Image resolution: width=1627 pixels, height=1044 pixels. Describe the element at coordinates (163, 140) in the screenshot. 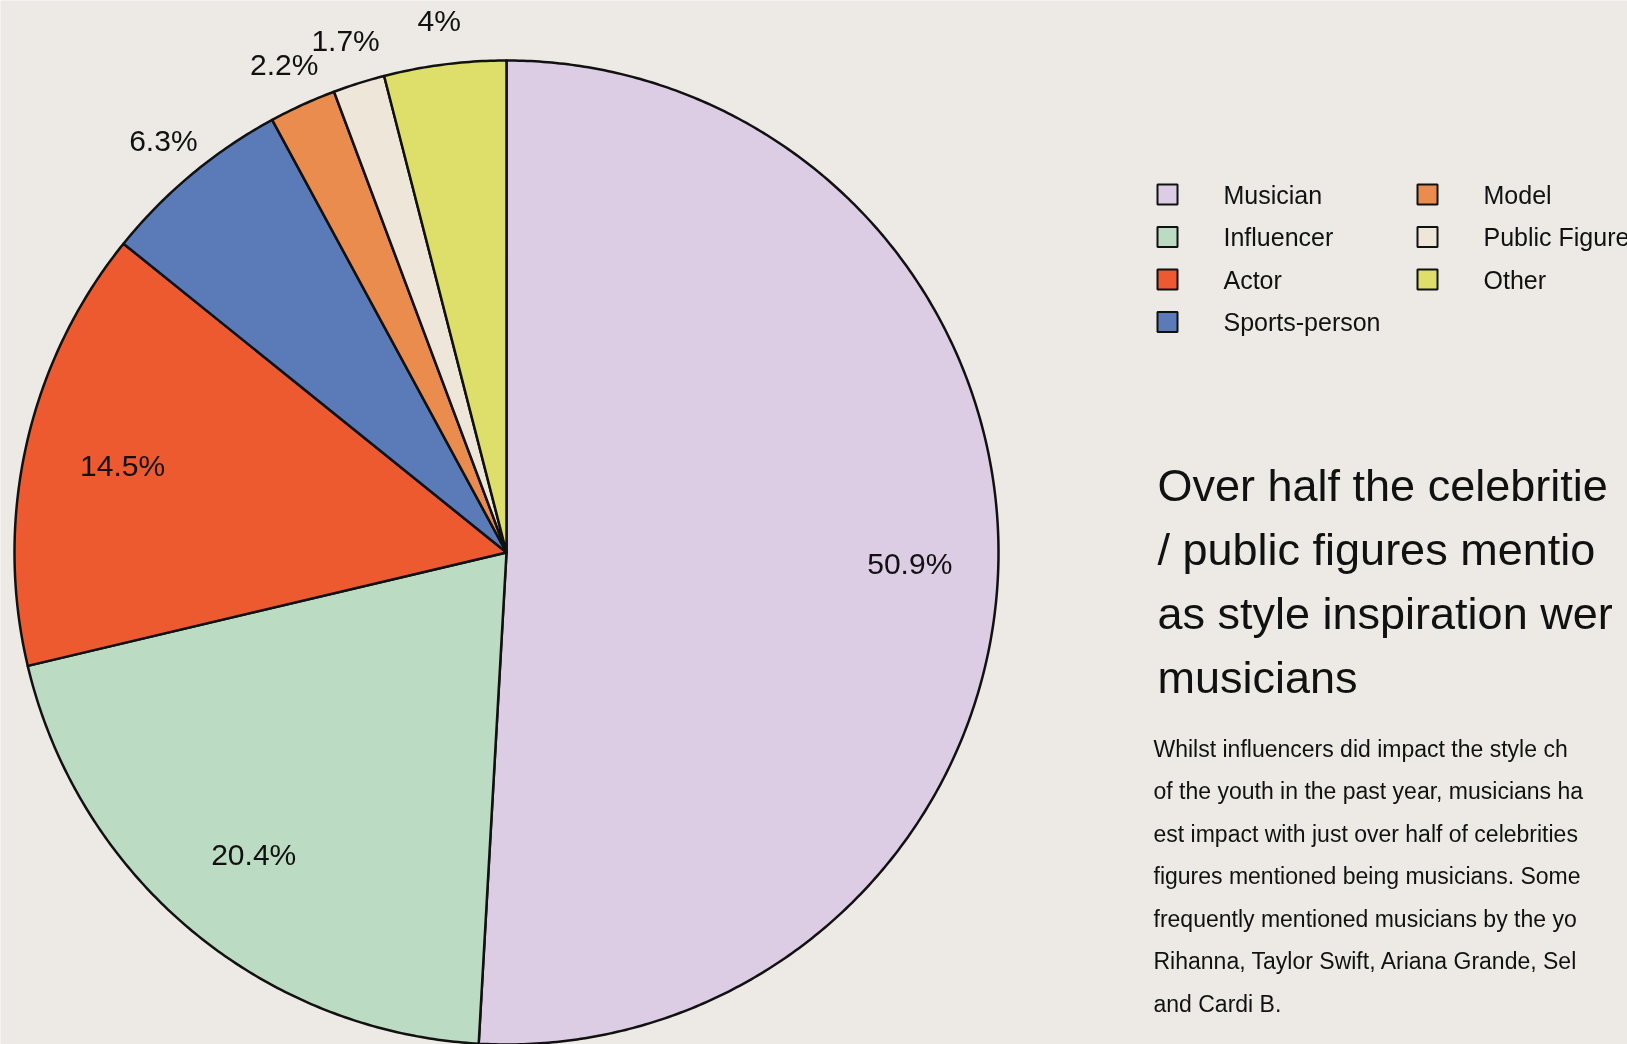

I see `data-label: 6.3%` at that location.